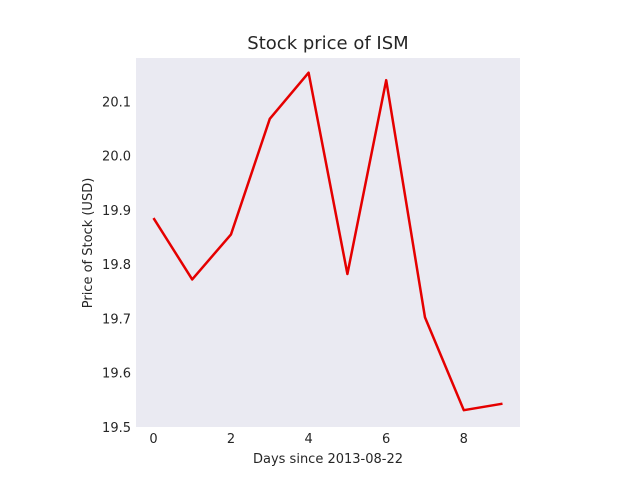  I want to click on x-tick-label: 6, so click(386, 439).